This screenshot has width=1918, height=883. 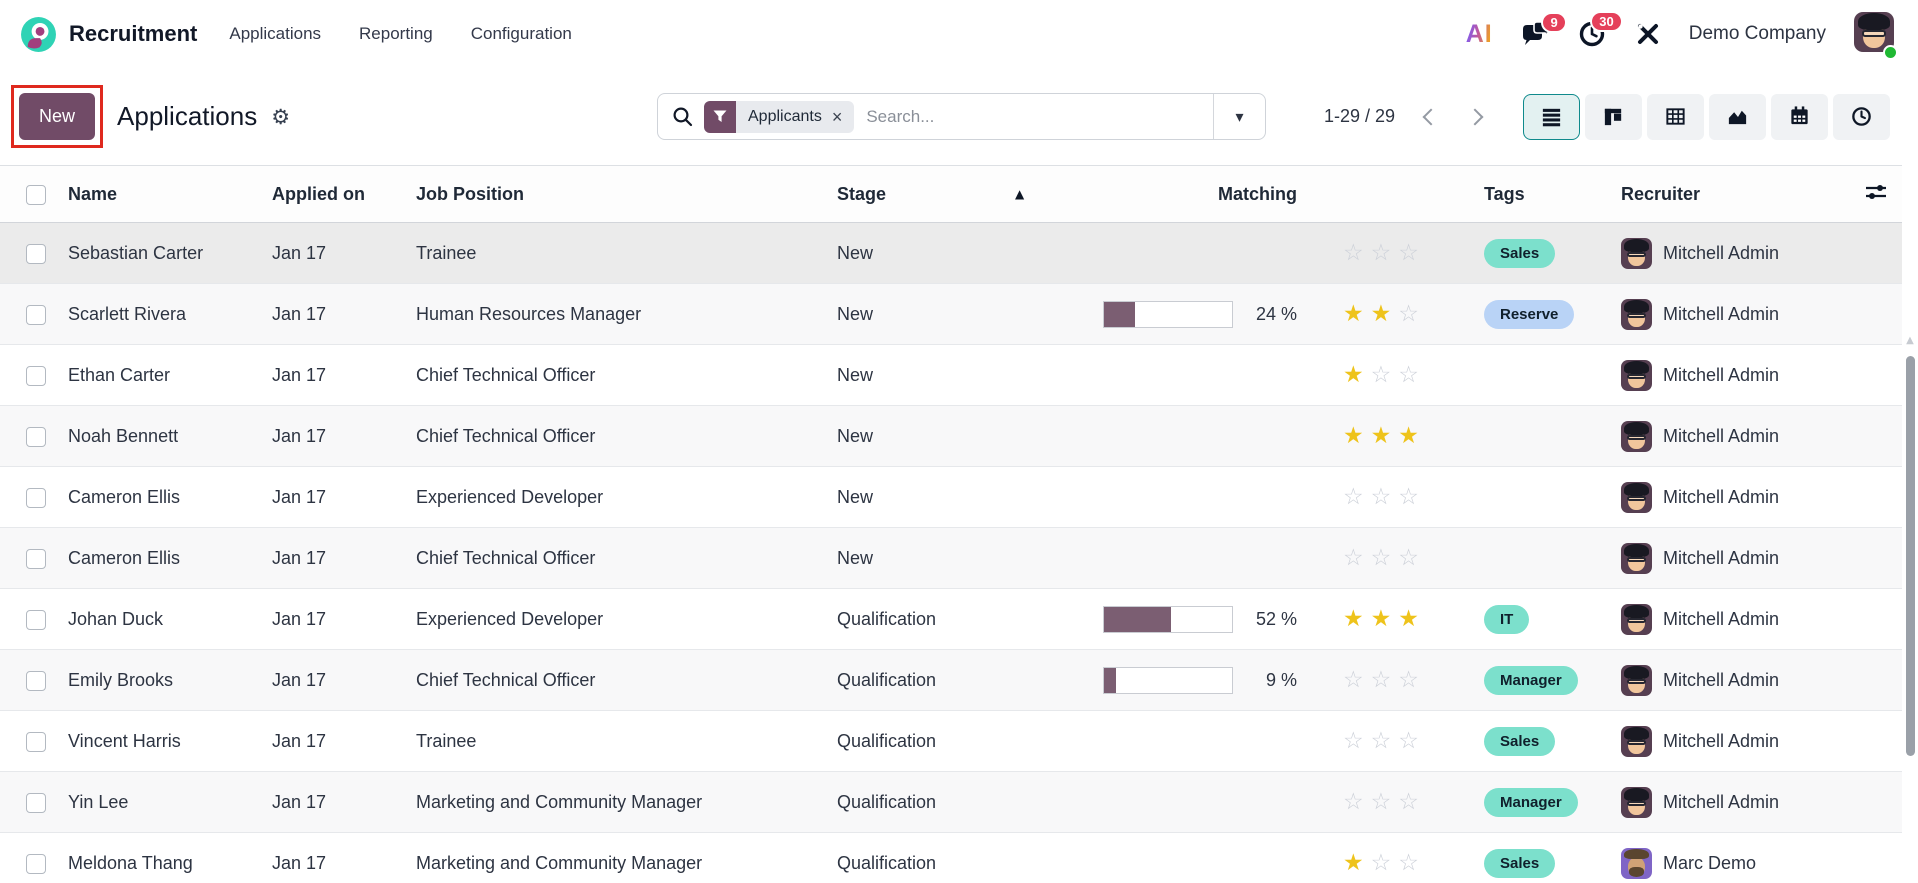 I want to click on column-header-tags: Tags, so click(x=1536, y=194).